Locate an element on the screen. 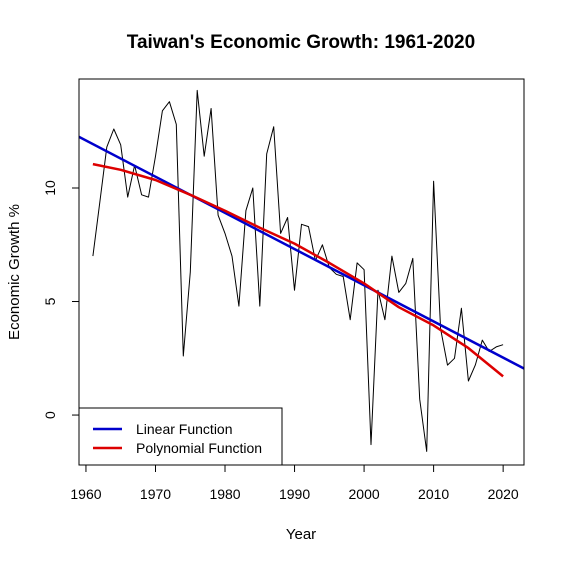  y-tick-label: 5 is located at coordinates (50, 301).